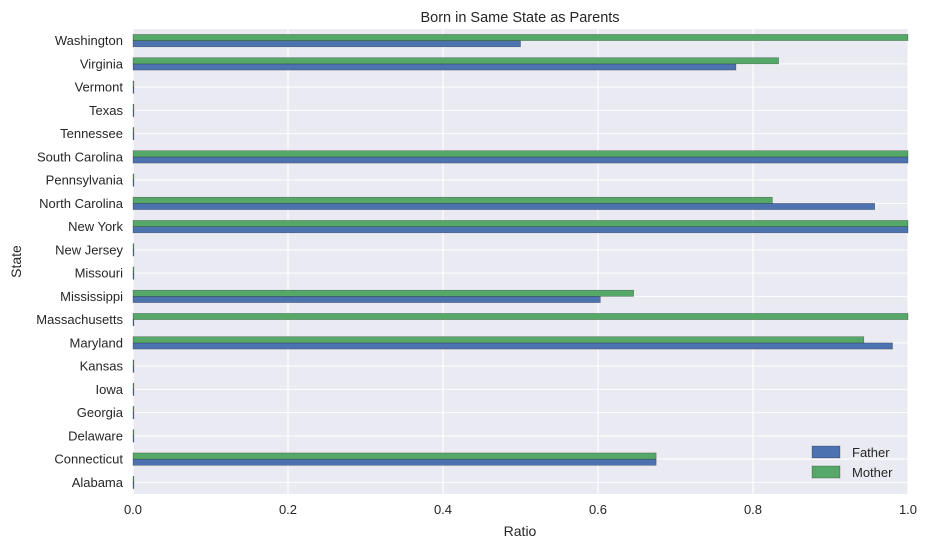 This screenshot has height=553, width=927. Describe the element at coordinates (99, 87) in the screenshot. I see `y-tick-label: Vermont` at that location.